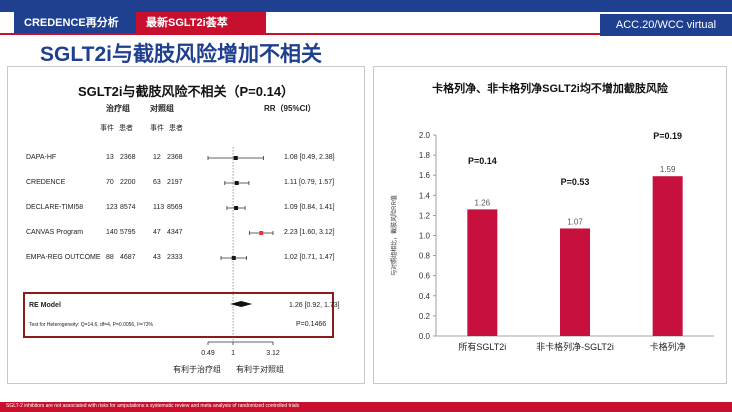 The height and width of the screenshot is (412, 732). Describe the element at coordinates (482, 346) in the screenshot. I see `x-category-label: 所有SGLT2i` at that location.